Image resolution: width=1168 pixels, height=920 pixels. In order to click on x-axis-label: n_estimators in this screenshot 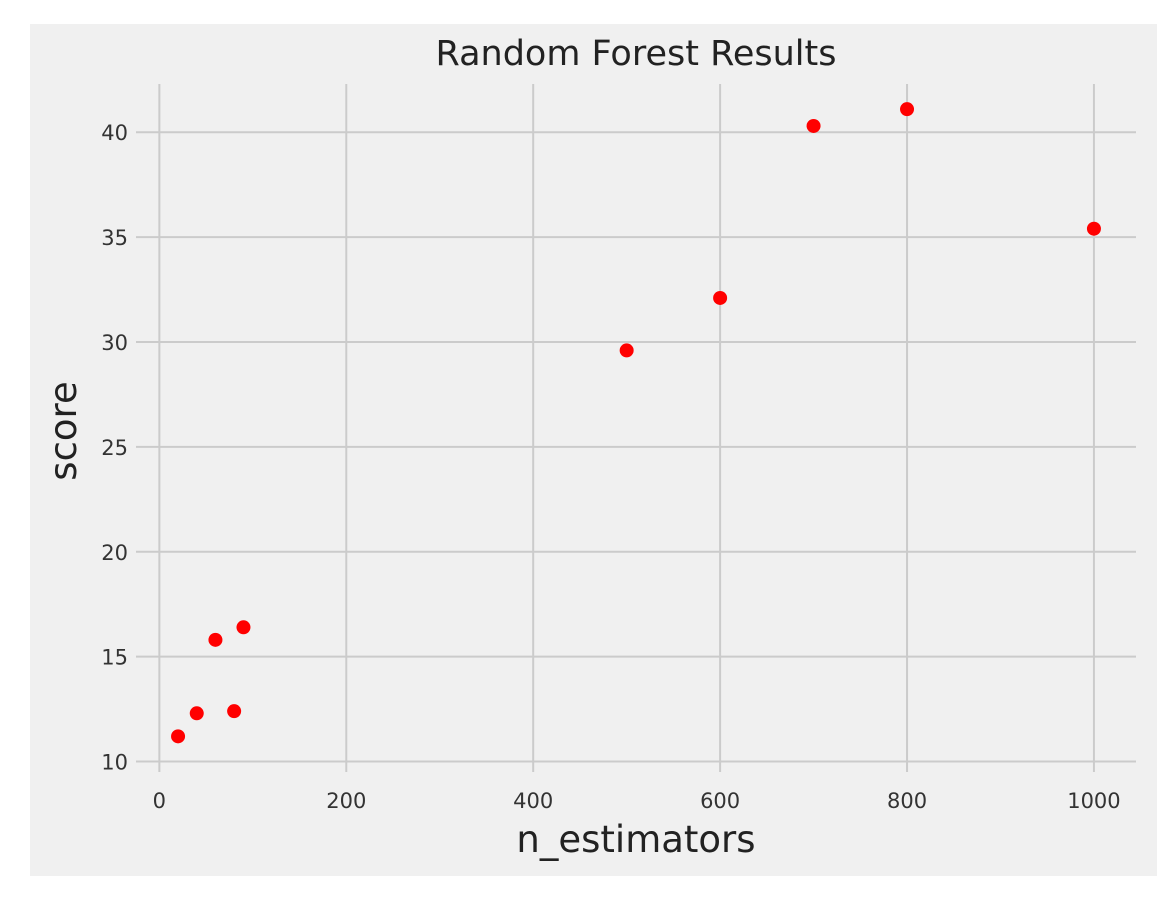, I will do `click(635, 839)`.